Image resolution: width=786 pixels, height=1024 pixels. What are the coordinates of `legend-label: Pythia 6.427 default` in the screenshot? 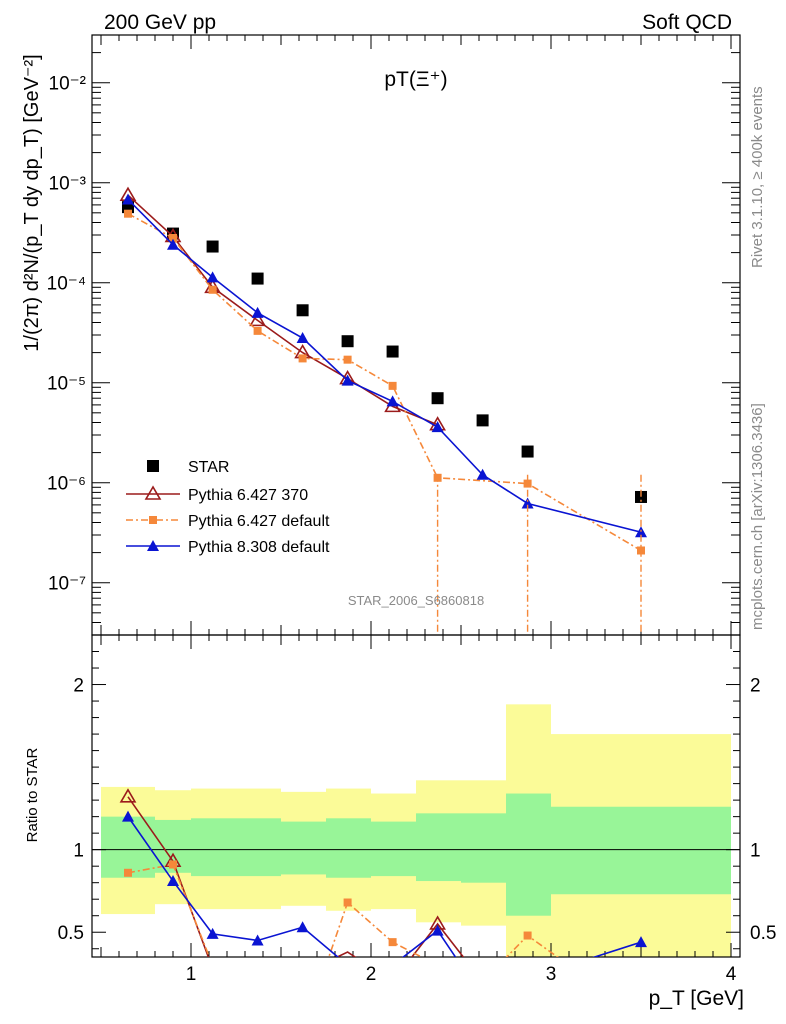 It's located at (259, 521).